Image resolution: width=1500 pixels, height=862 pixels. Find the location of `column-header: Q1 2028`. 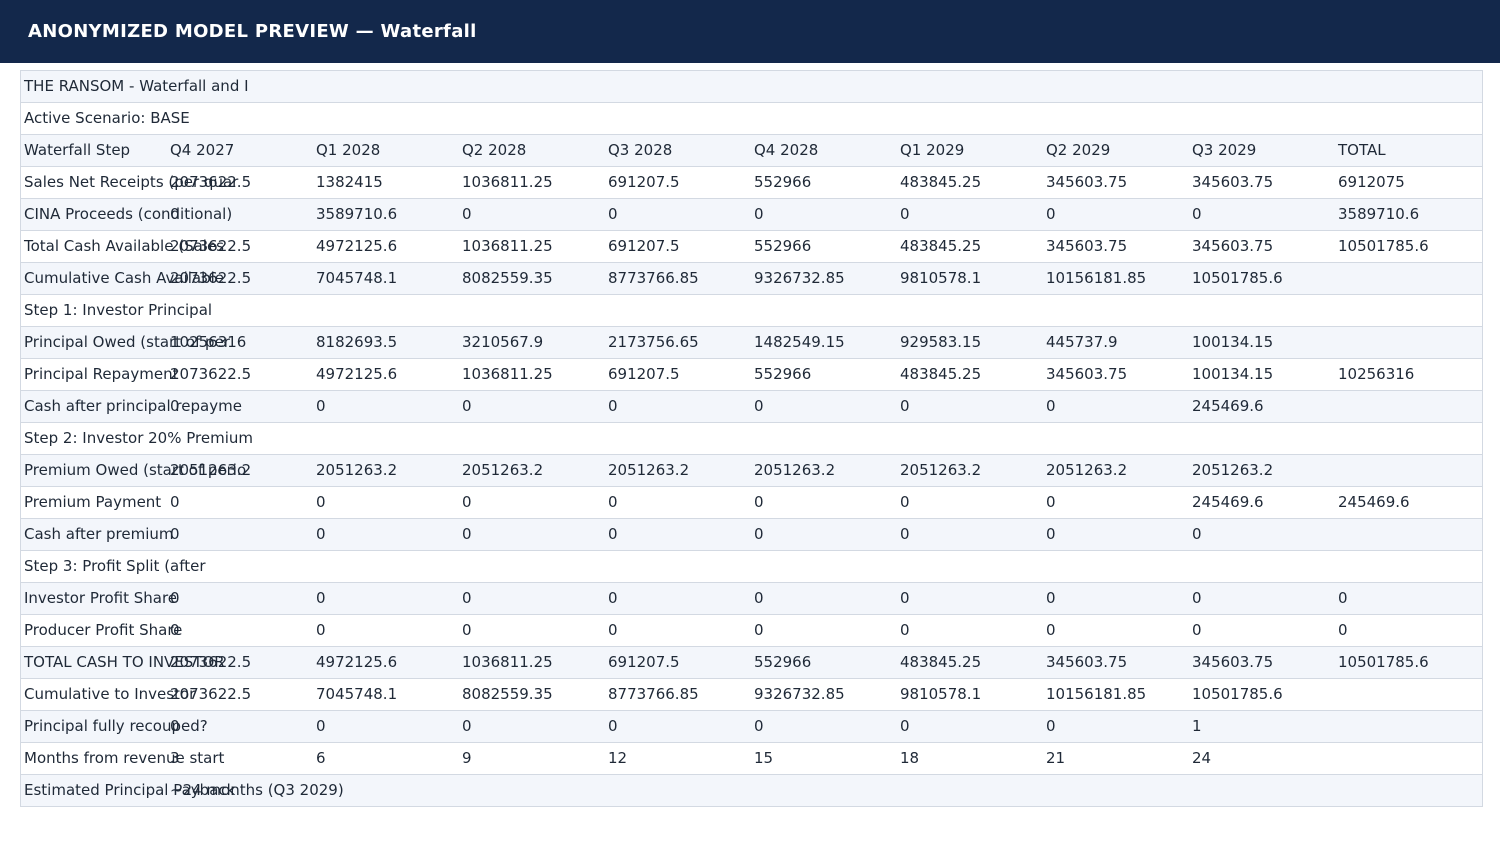

column-header: Q1 2028 is located at coordinates (348, 150).